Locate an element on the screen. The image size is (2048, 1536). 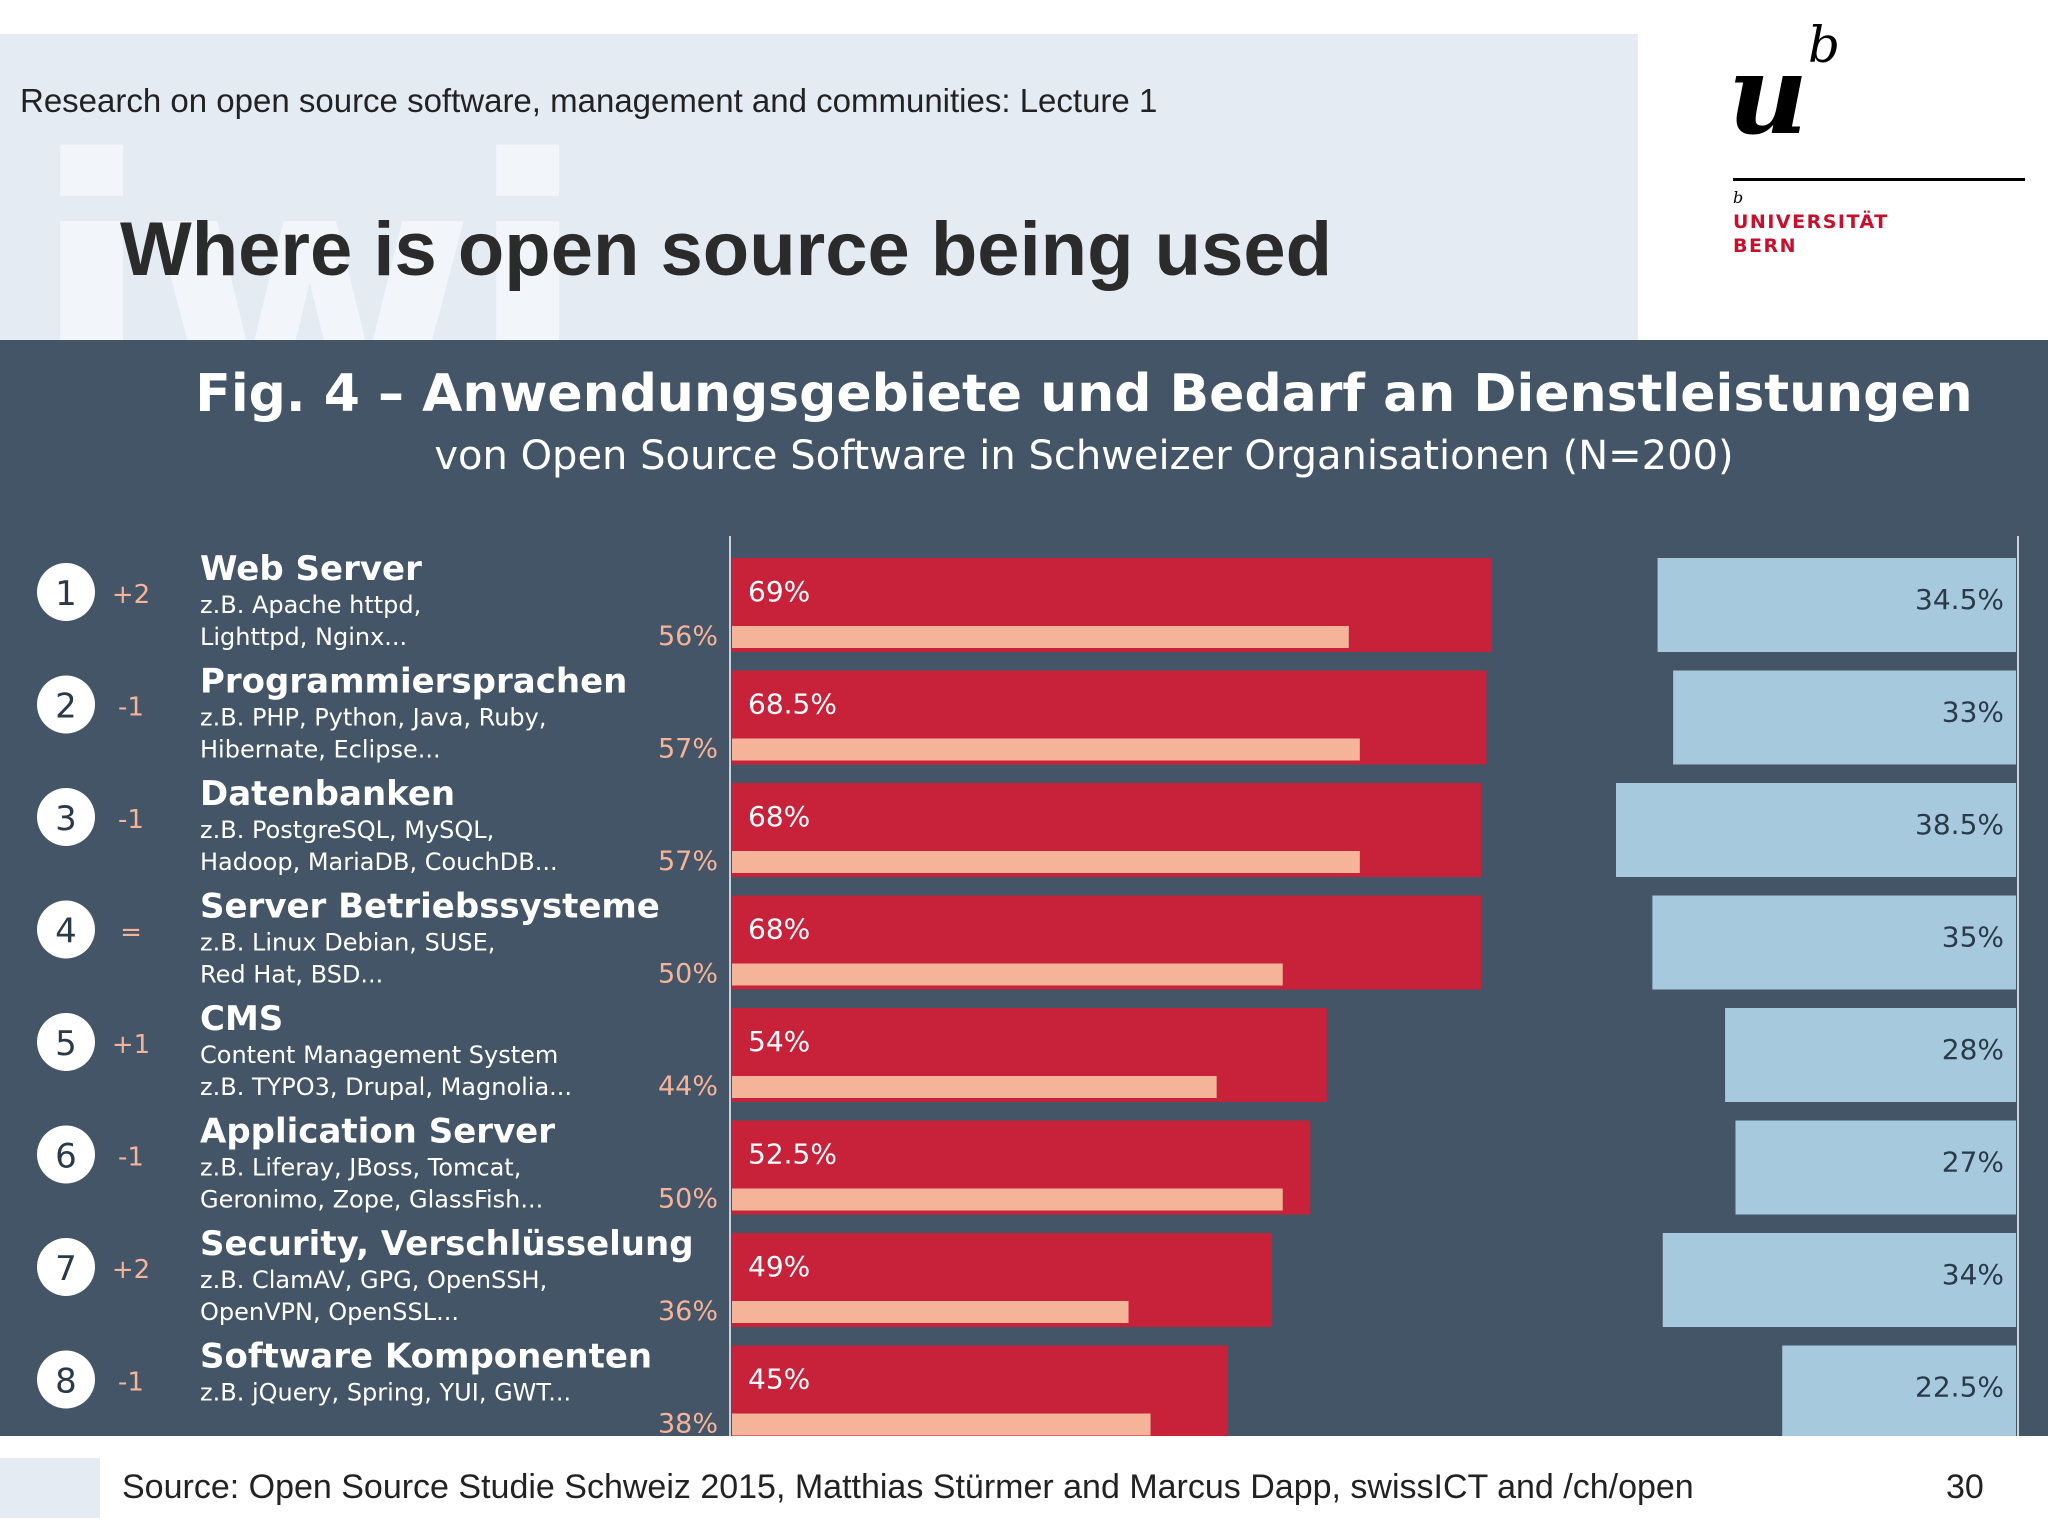
category-desc: z.B. Liferay, JBoss, Tomcat, is located at coordinates (360, 1168).